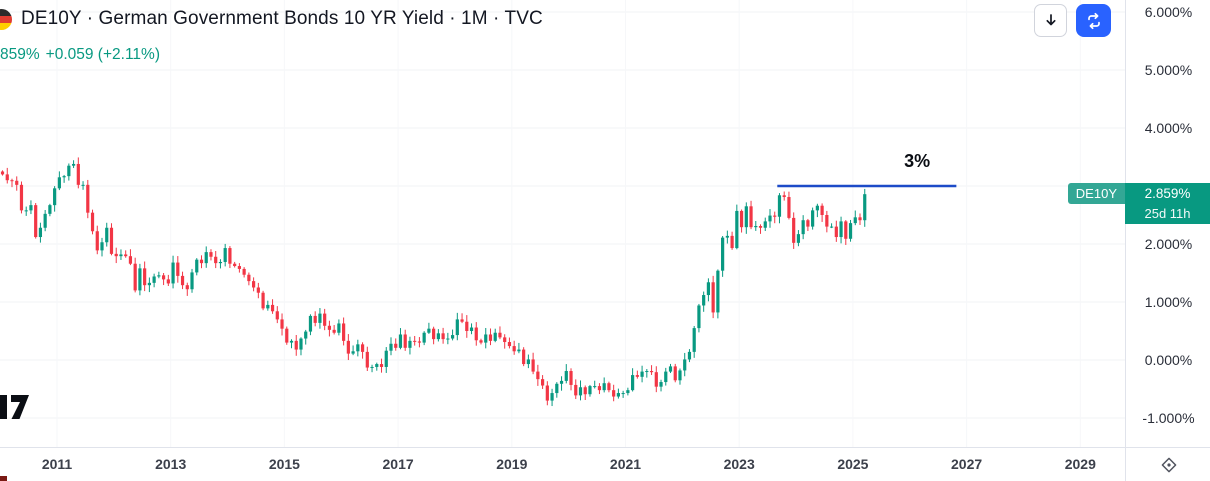 The height and width of the screenshot is (481, 1210). I want to click on badge-symbol: DE10Y, so click(1096, 193).